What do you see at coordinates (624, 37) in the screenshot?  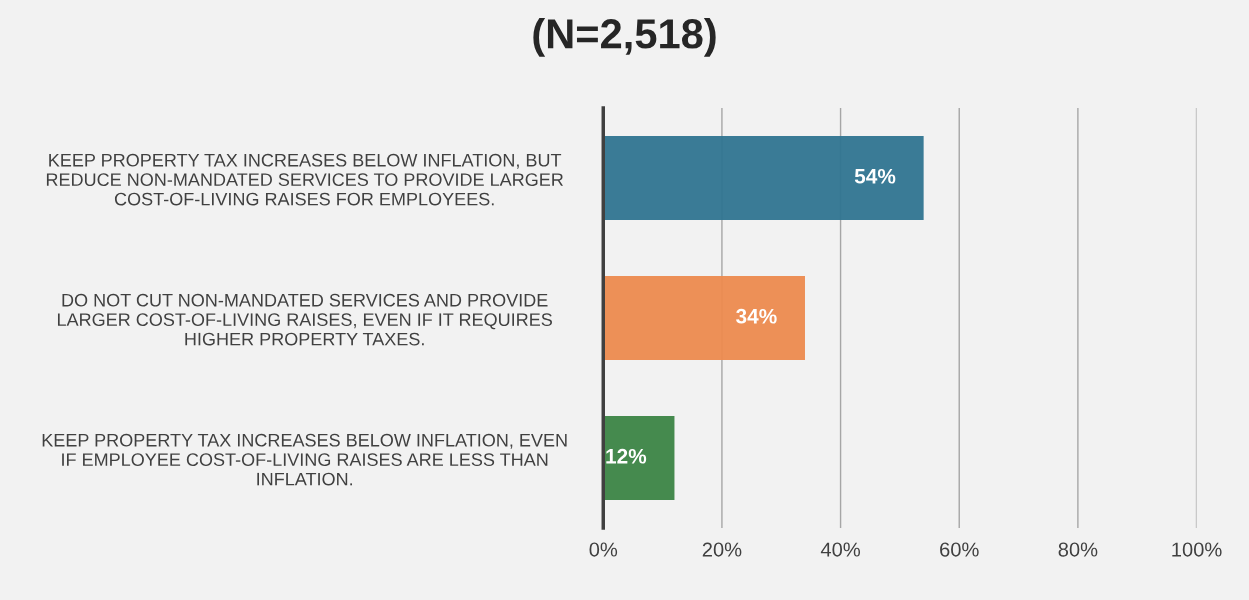 I see `chart-title: (N=2,518)` at bounding box center [624, 37].